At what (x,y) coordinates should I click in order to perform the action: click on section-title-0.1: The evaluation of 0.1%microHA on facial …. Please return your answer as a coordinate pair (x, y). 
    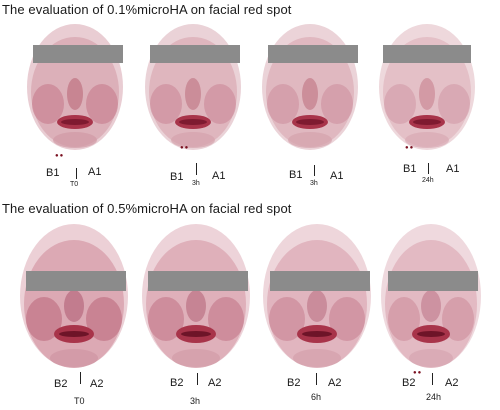
    Looking at the image, I should click on (147, 9).